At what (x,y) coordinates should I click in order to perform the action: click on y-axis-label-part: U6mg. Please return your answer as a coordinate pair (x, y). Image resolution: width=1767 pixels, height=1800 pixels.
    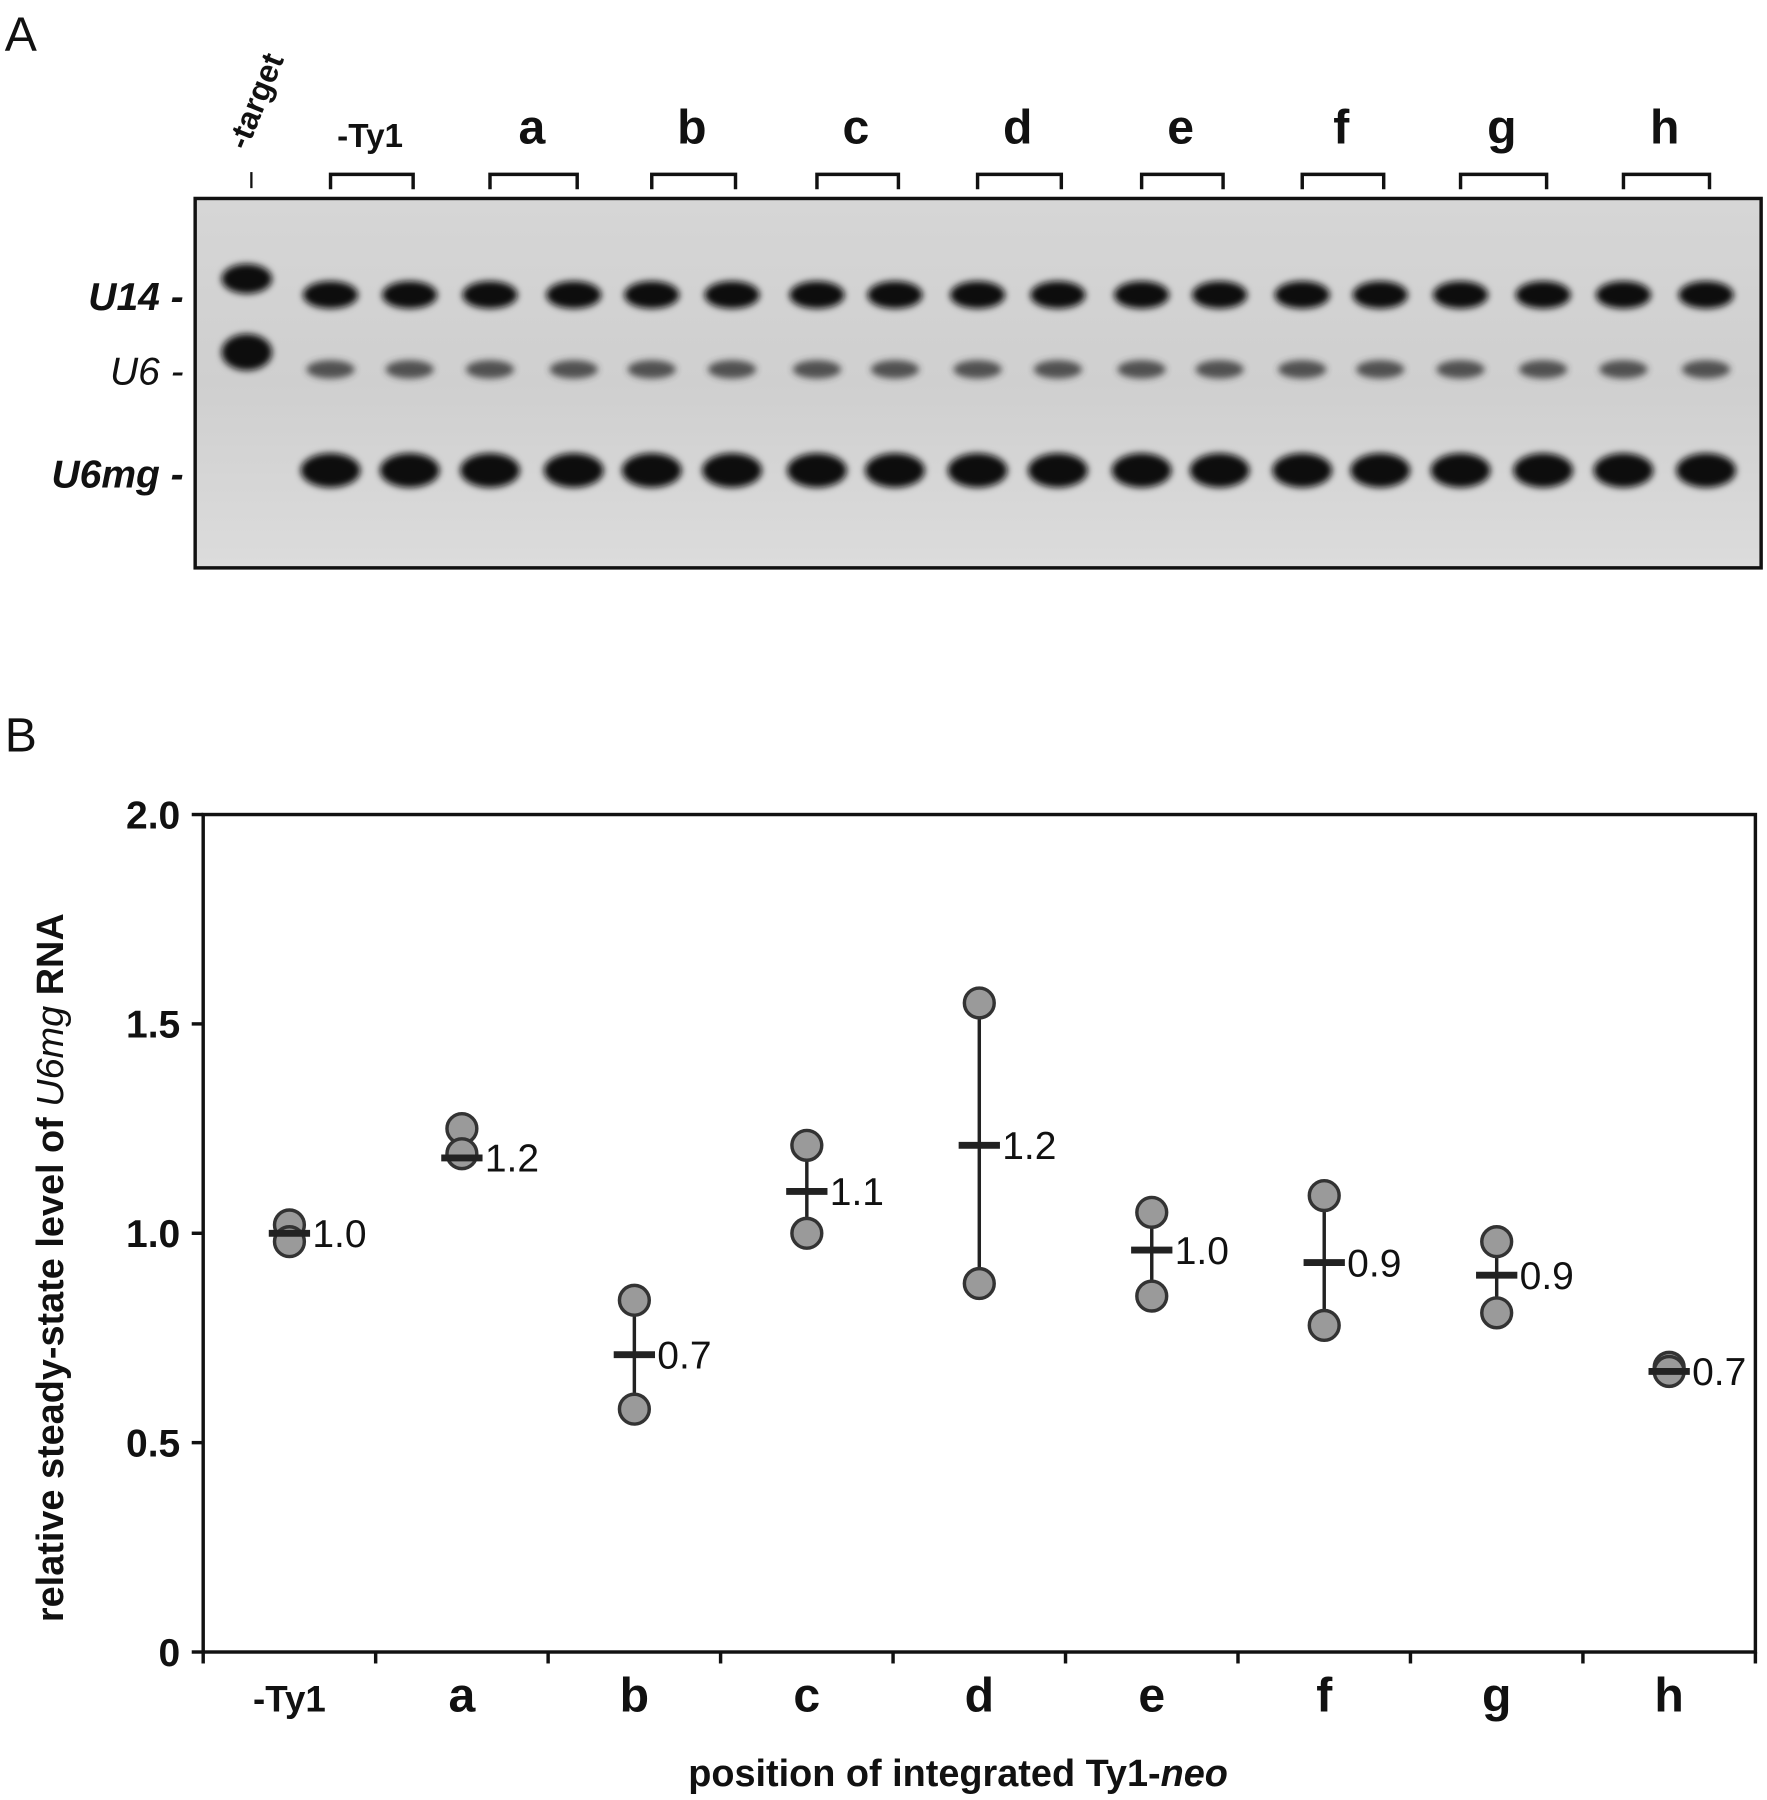
    Looking at the image, I should click on (51, 1056).